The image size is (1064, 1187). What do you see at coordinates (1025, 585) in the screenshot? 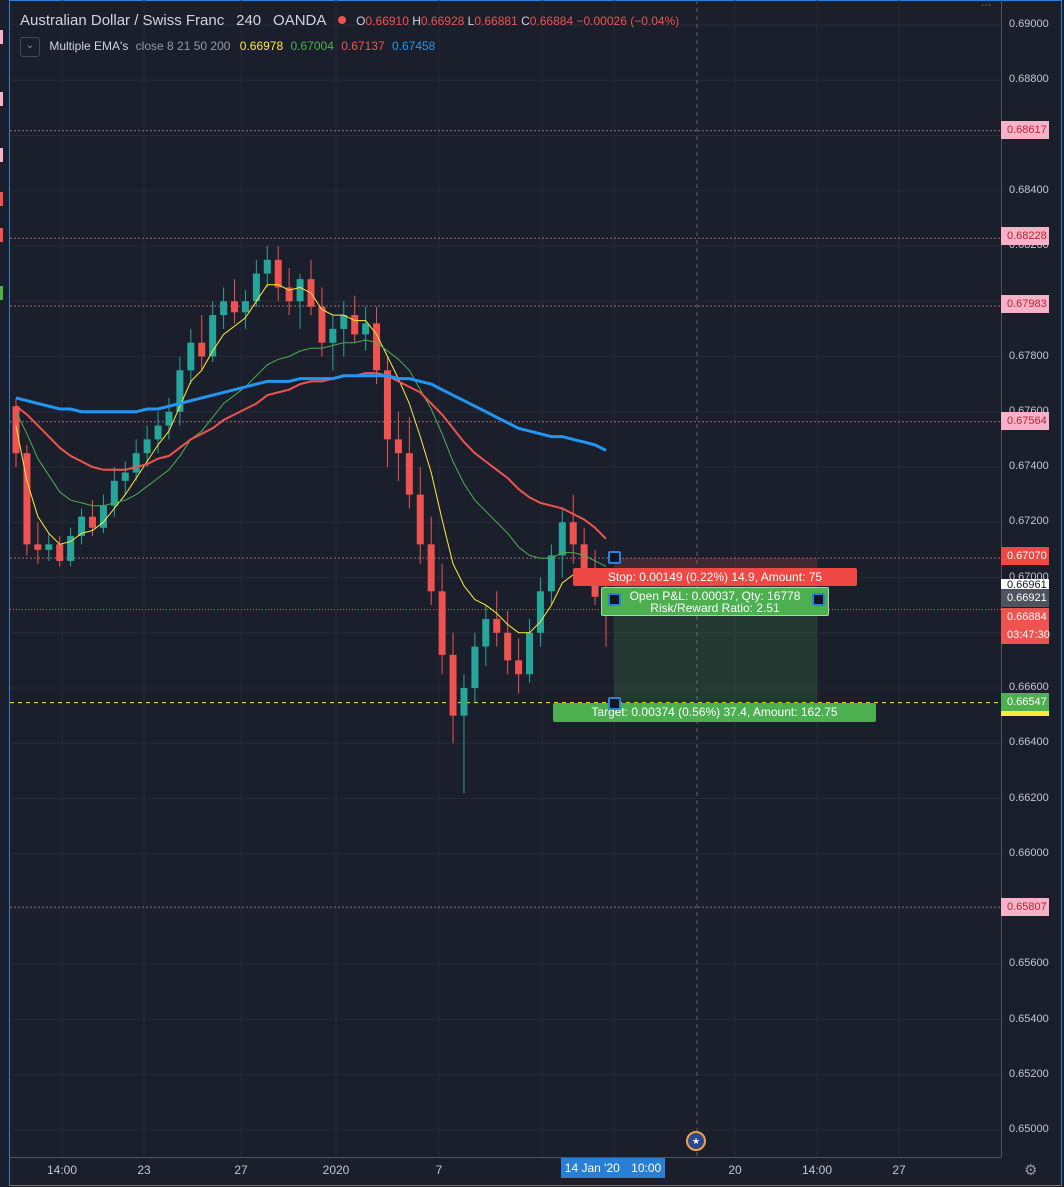
I see `position-level-badge: 0.66961` at bounding box center [1025, 585].